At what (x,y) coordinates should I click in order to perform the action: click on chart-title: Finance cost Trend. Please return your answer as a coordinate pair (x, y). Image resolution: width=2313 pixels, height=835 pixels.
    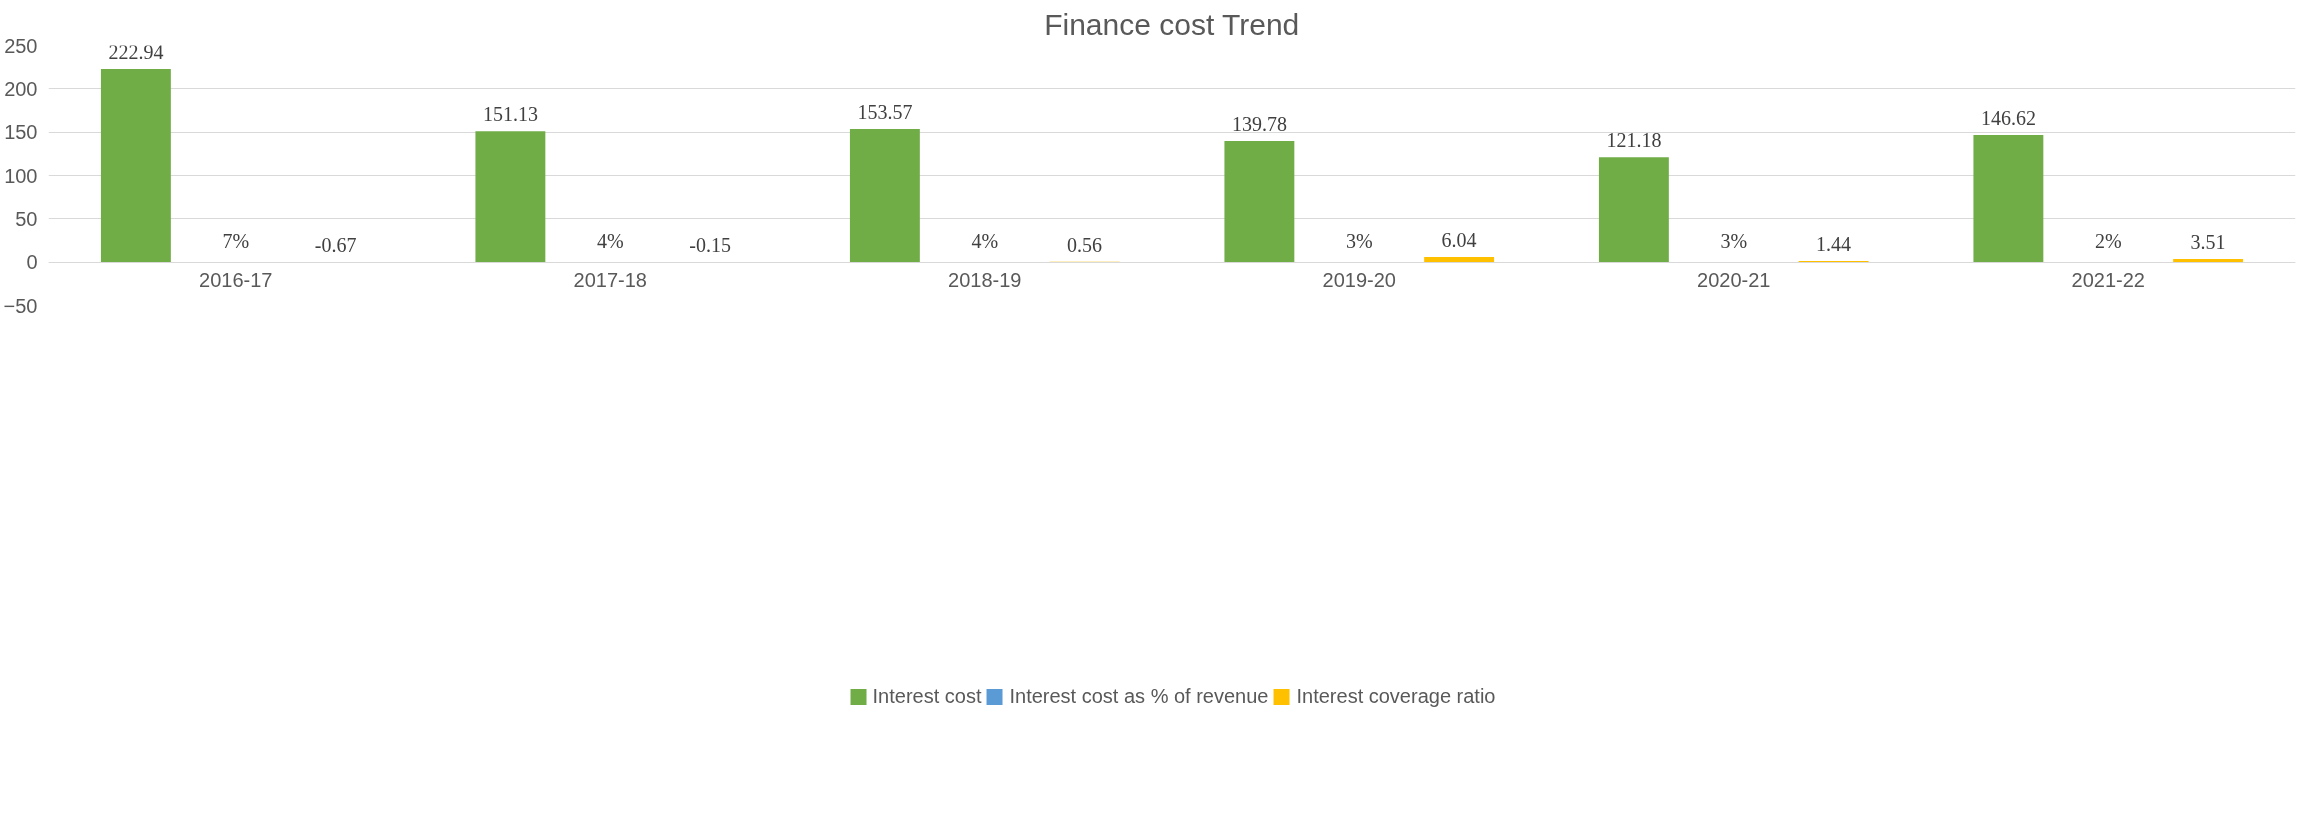
    Looking at the image, I should click on (1172, 24).